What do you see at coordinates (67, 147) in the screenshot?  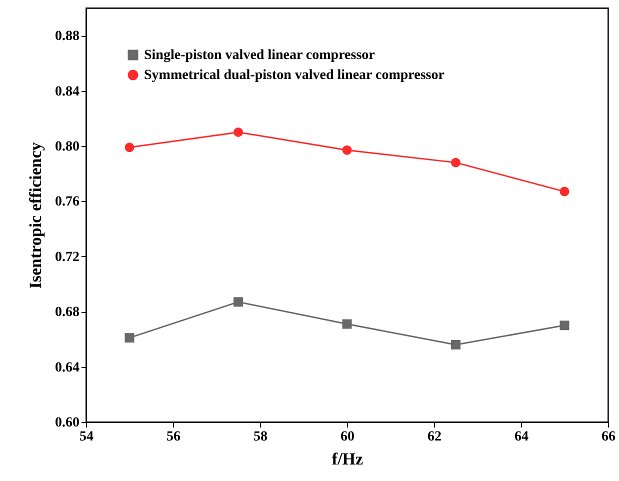 I see `y-tick-label: 0.80` at bounding box center [67, 147].